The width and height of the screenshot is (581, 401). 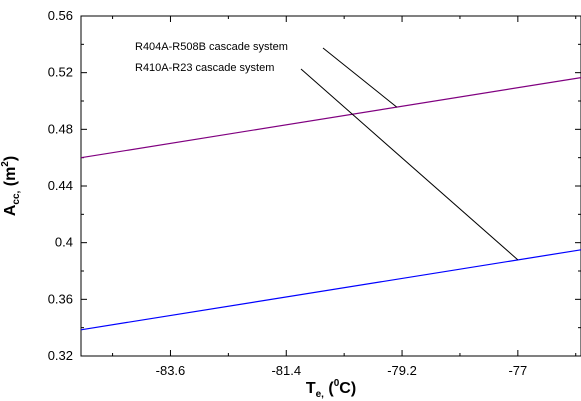 What do you see at coordinates (211, 47) in the screenshot?
I see `annotation-label-0: R404A-R508B cascade system` at bounding box center [211, 47].